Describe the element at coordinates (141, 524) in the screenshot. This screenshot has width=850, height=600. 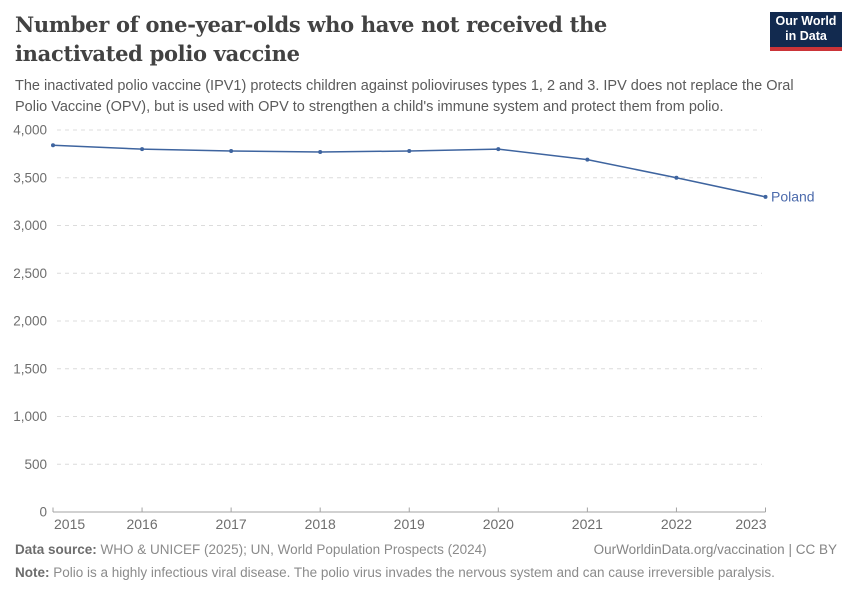
I see `x-tick-label: 2016` at that location.